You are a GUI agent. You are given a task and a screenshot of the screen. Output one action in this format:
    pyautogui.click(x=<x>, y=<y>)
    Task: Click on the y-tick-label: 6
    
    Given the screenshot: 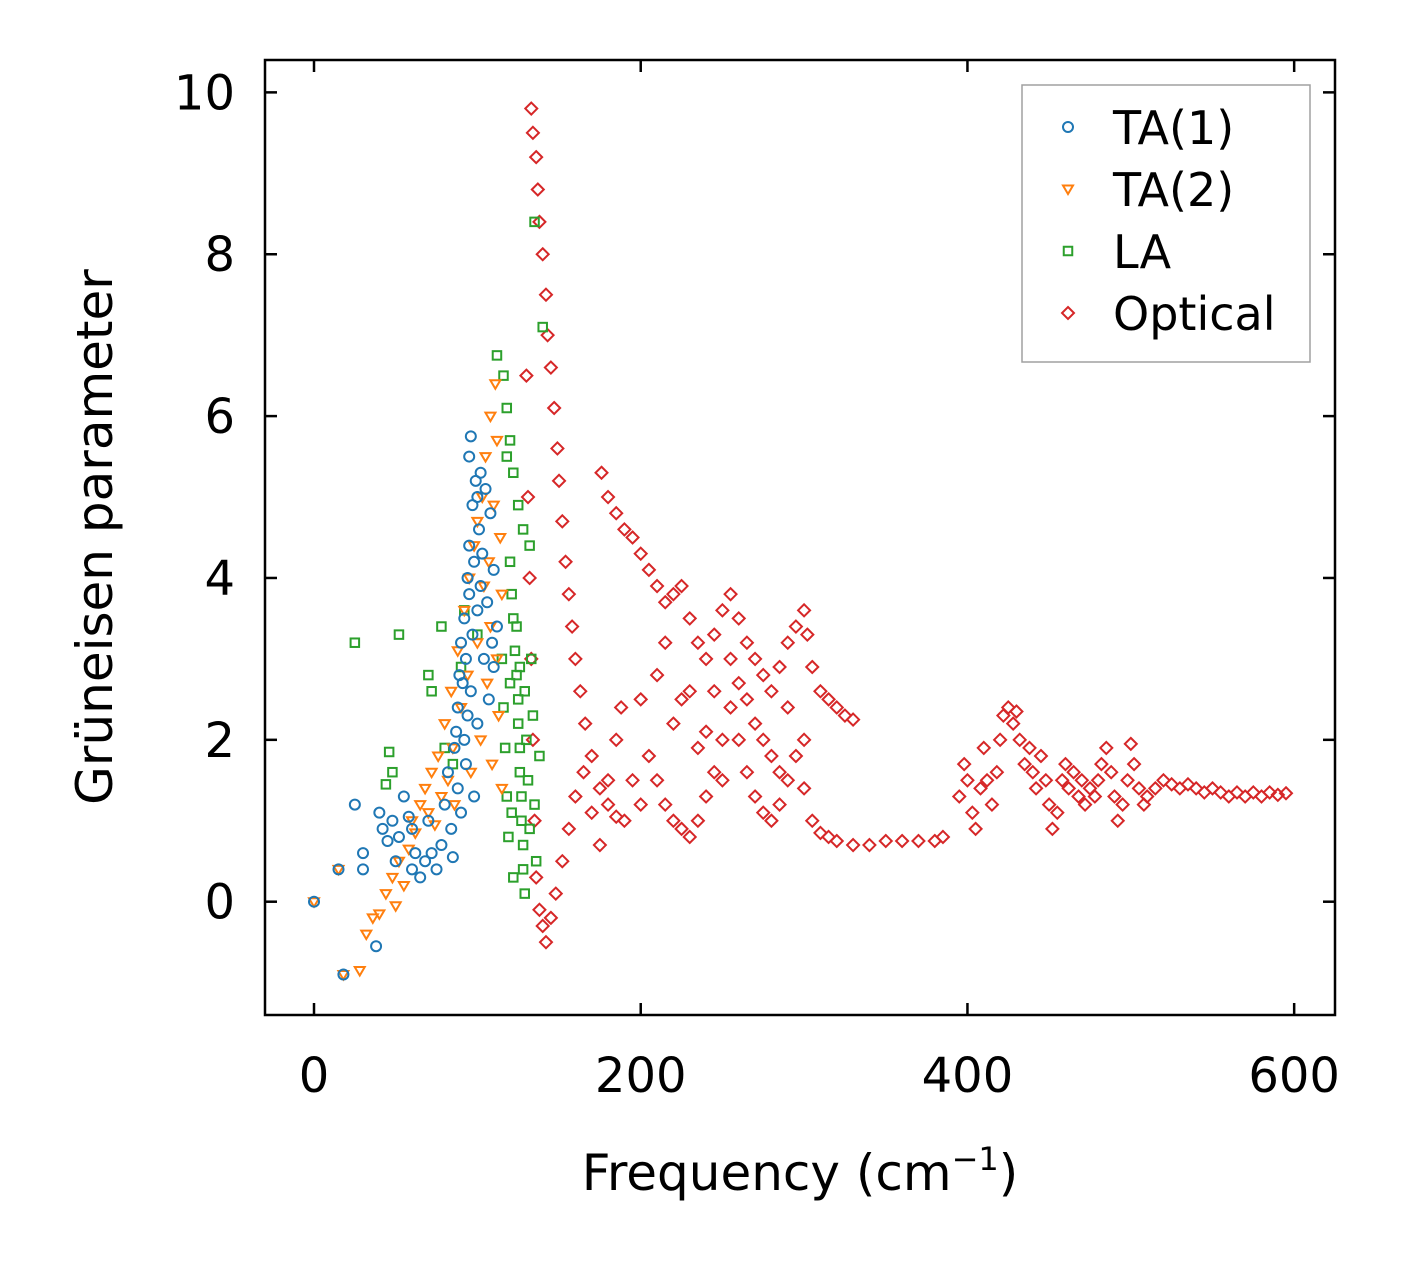 What is the action you would take?
    pyautogui.click(x=219, y=417)
    